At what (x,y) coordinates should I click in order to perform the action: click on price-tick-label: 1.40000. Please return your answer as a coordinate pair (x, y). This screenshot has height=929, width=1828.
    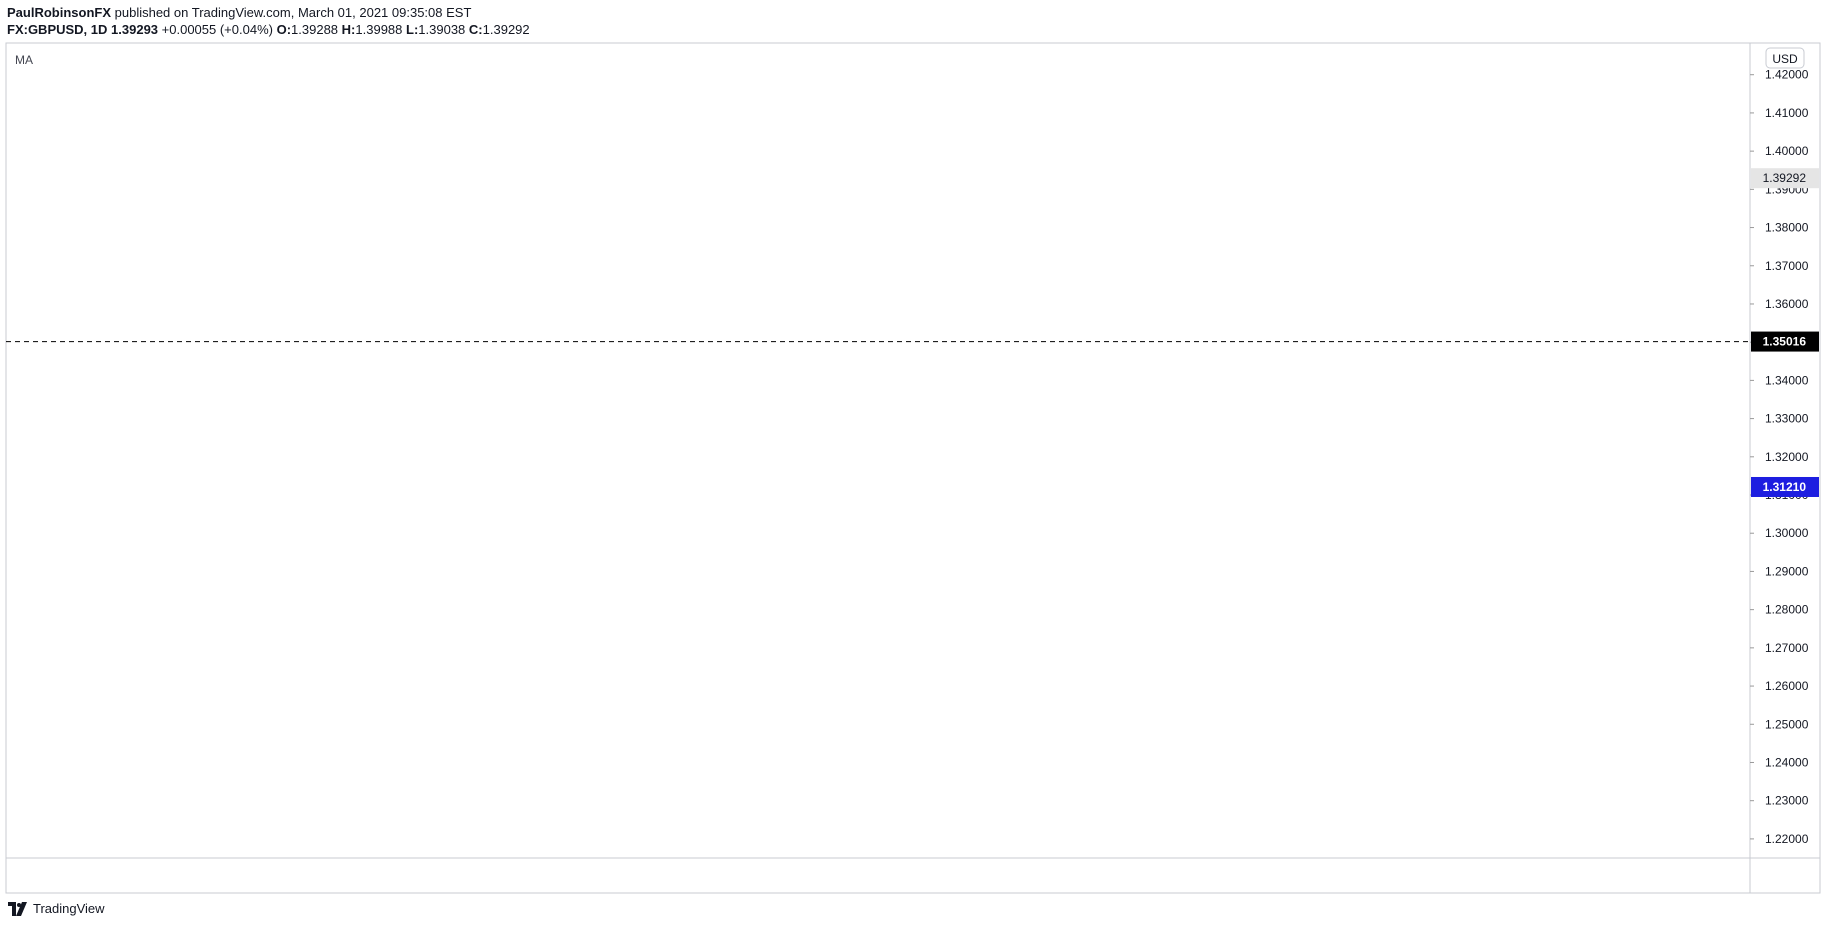
    Looking at the image, I should click on (1787, 151).